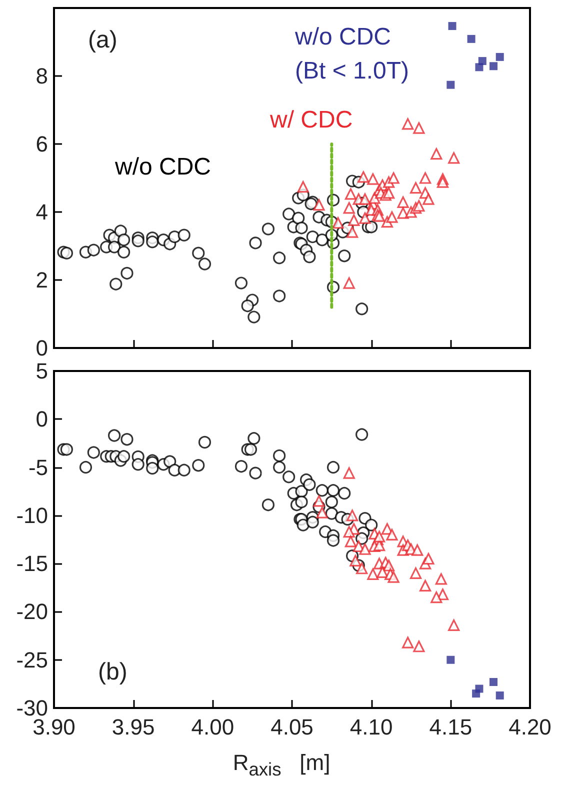 This screenshot has width=563, height=798. What do you see at coordinates (32, 611) in the screenshot?
I see `y-tick-label: -20` at bounding box center [32, 611].